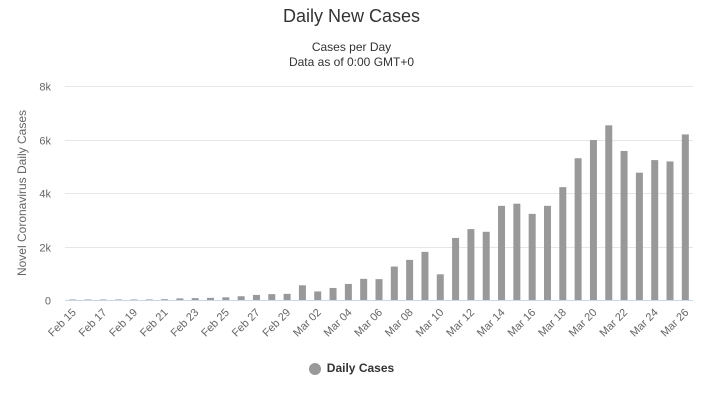  I want to click on y-tick-label: 2k, so click(45, 249).